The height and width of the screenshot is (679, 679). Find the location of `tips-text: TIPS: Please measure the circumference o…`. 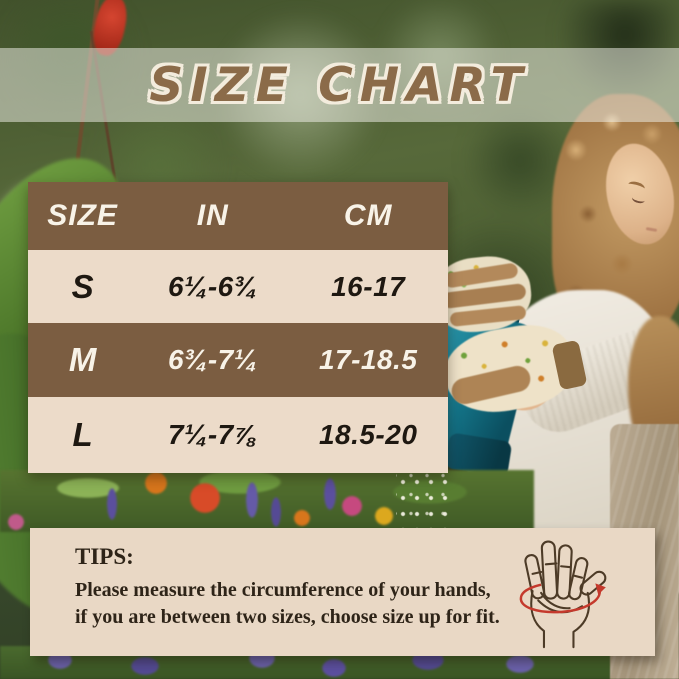

tips-text: TIPS: Please measure the circumference o… is located at coordinates (287, 587).